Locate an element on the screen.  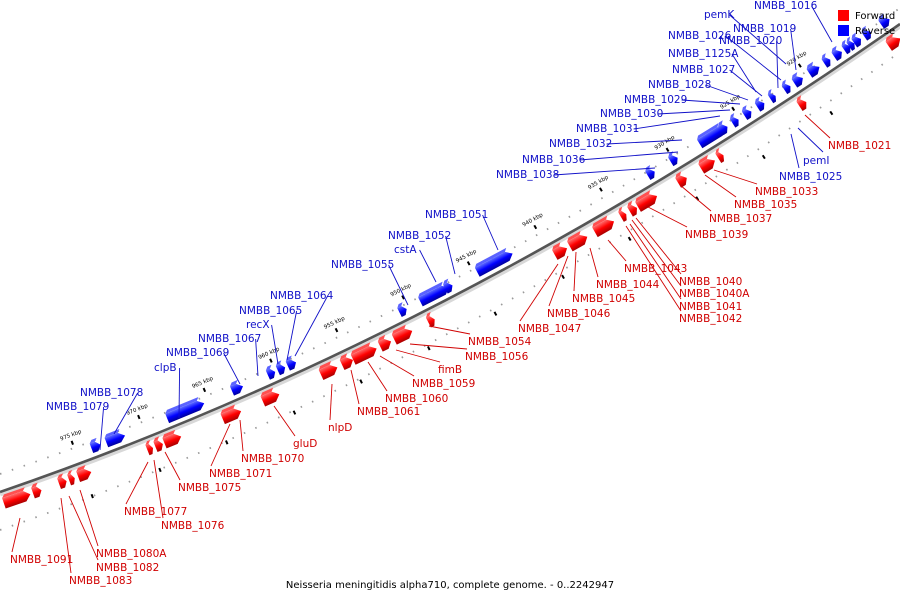
label-recx: recX is located at coordinates (258, 325).